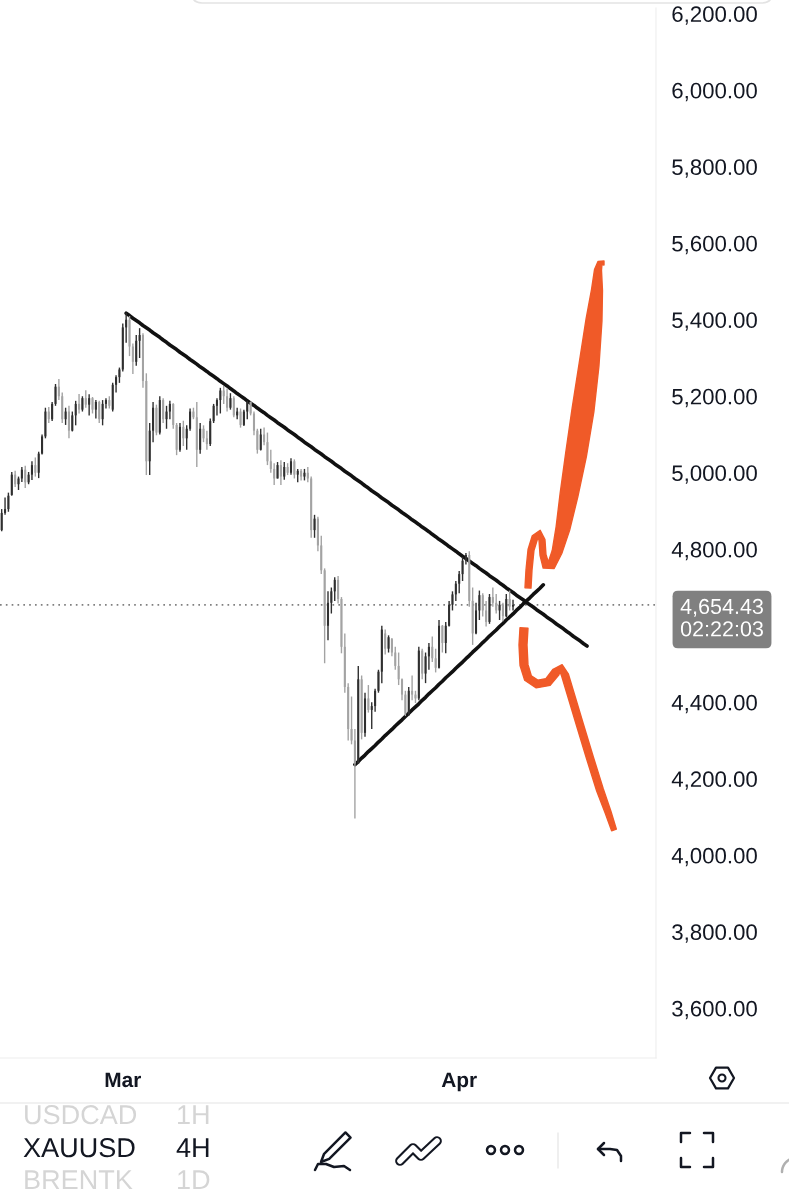 Image resolution: width=789 pixels, height=1199 pixels. Describe the element at coordinates (714, 933) in the screenshot. I see `y-tick-label: 3,800.00` at that location.